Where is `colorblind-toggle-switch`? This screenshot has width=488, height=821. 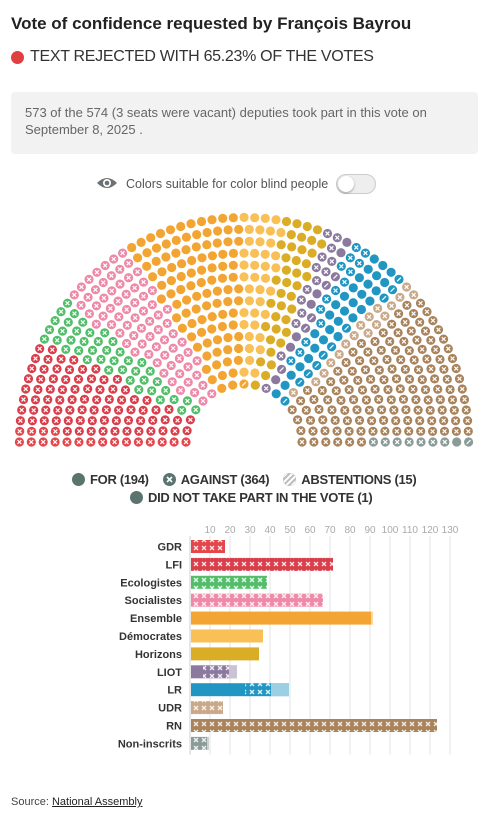
colorblind-toggle-switch is located at coordinates (356, 184).